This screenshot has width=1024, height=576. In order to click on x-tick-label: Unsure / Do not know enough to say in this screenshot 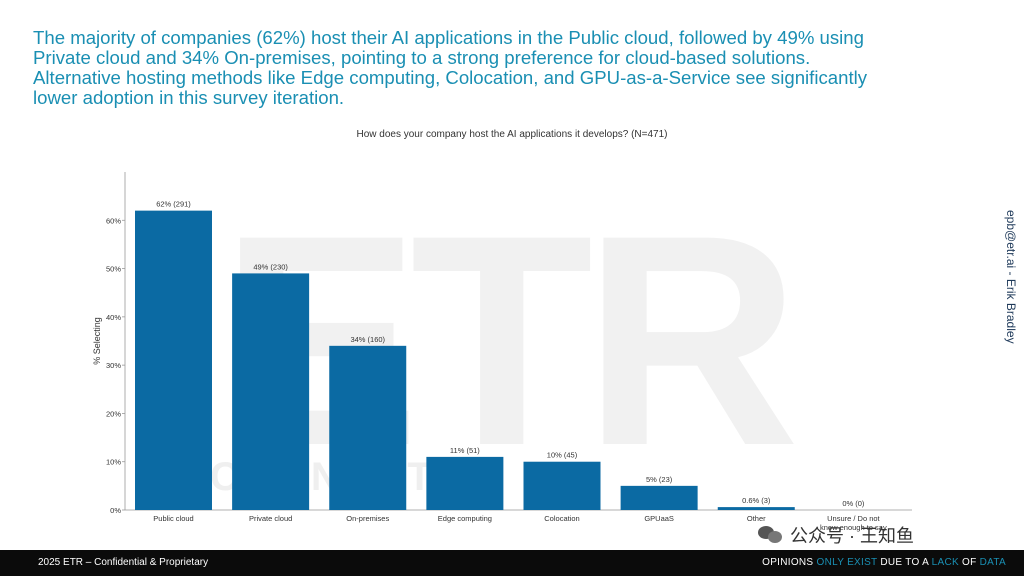, I will do `click(853, 523)`.